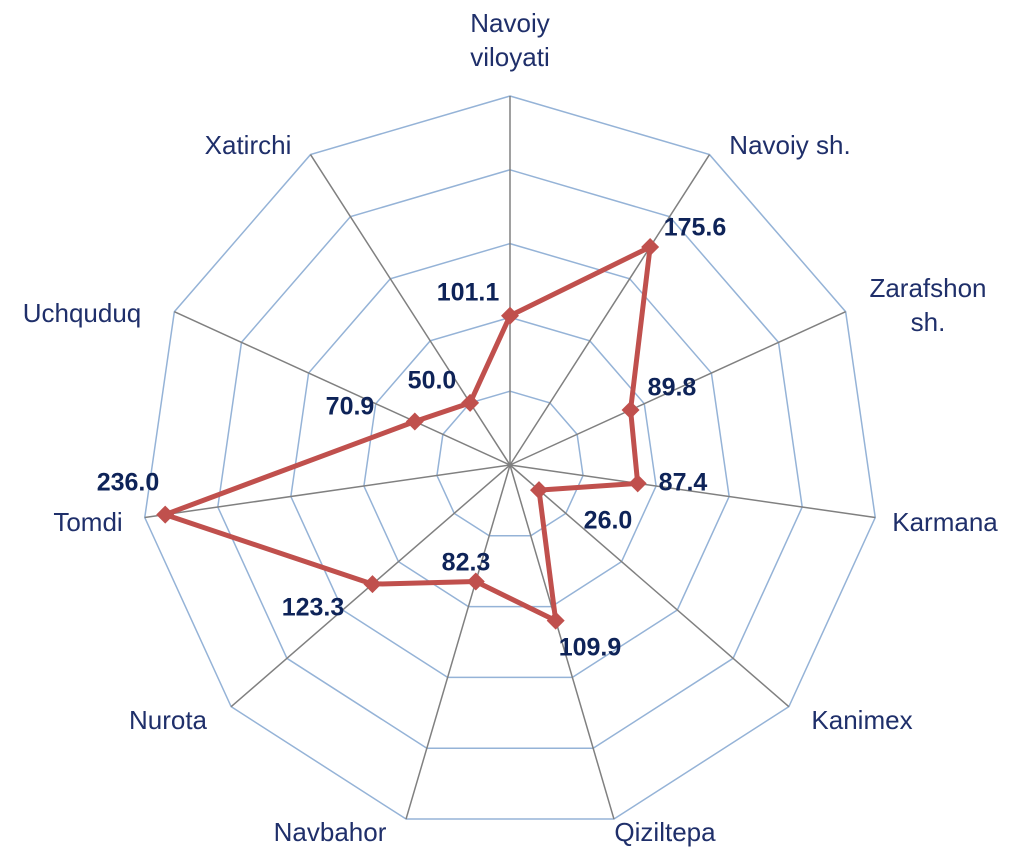  What do you see at coordinates (790, 145) in the screenshot?
I see `category-label: Navoiy sh.` at bounding box center [790, 145].